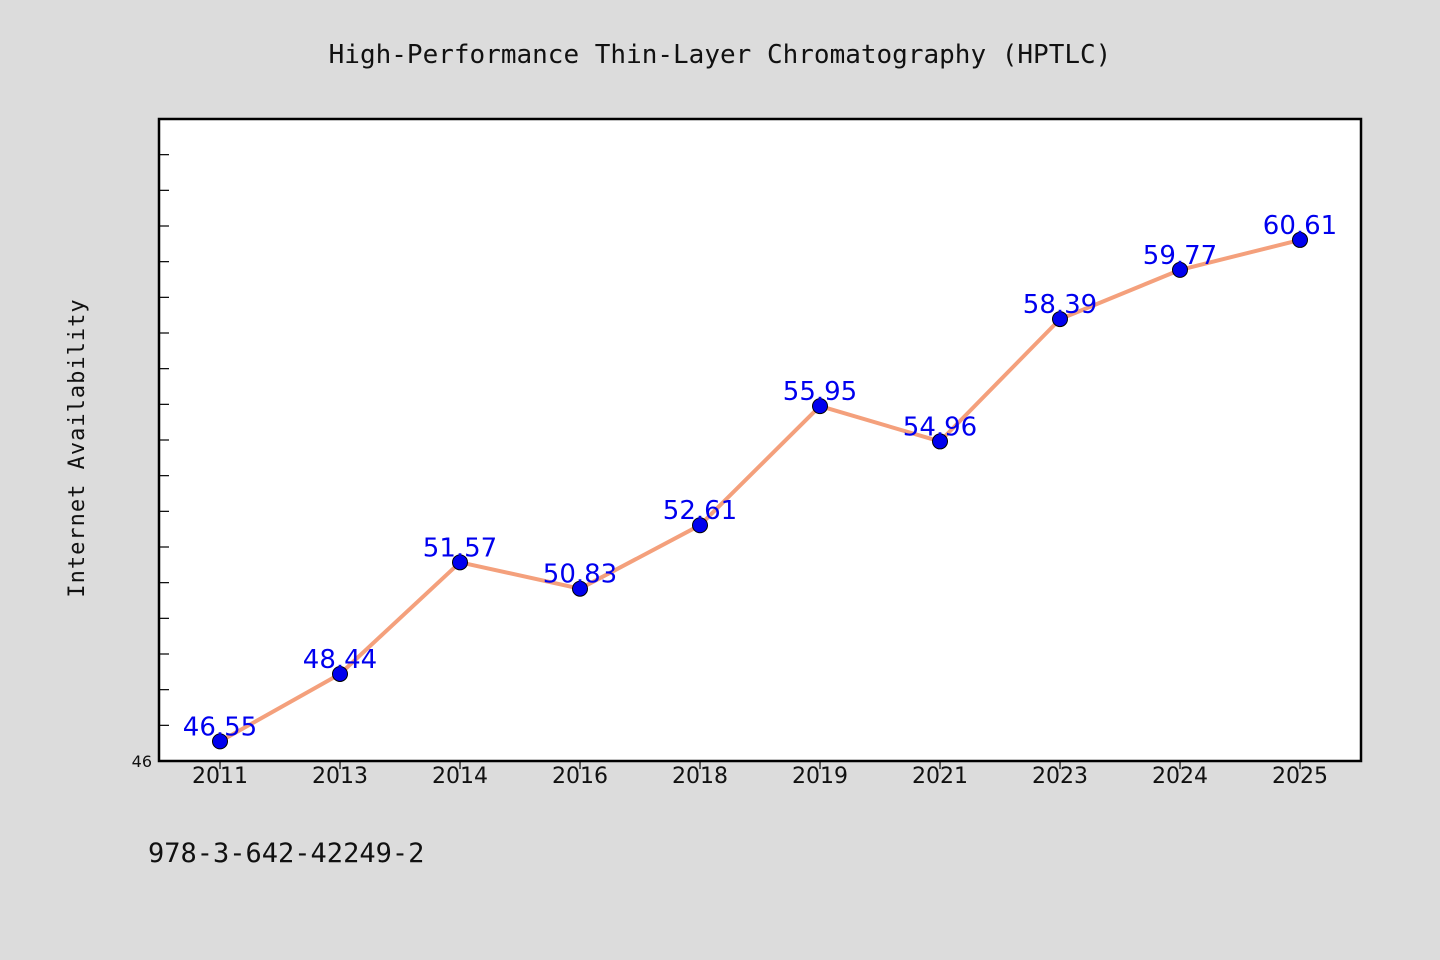 Image resolution: width=1440 pixels, height=960 pixels. I want to click on data-label: 60.61, so click(1300, 226).